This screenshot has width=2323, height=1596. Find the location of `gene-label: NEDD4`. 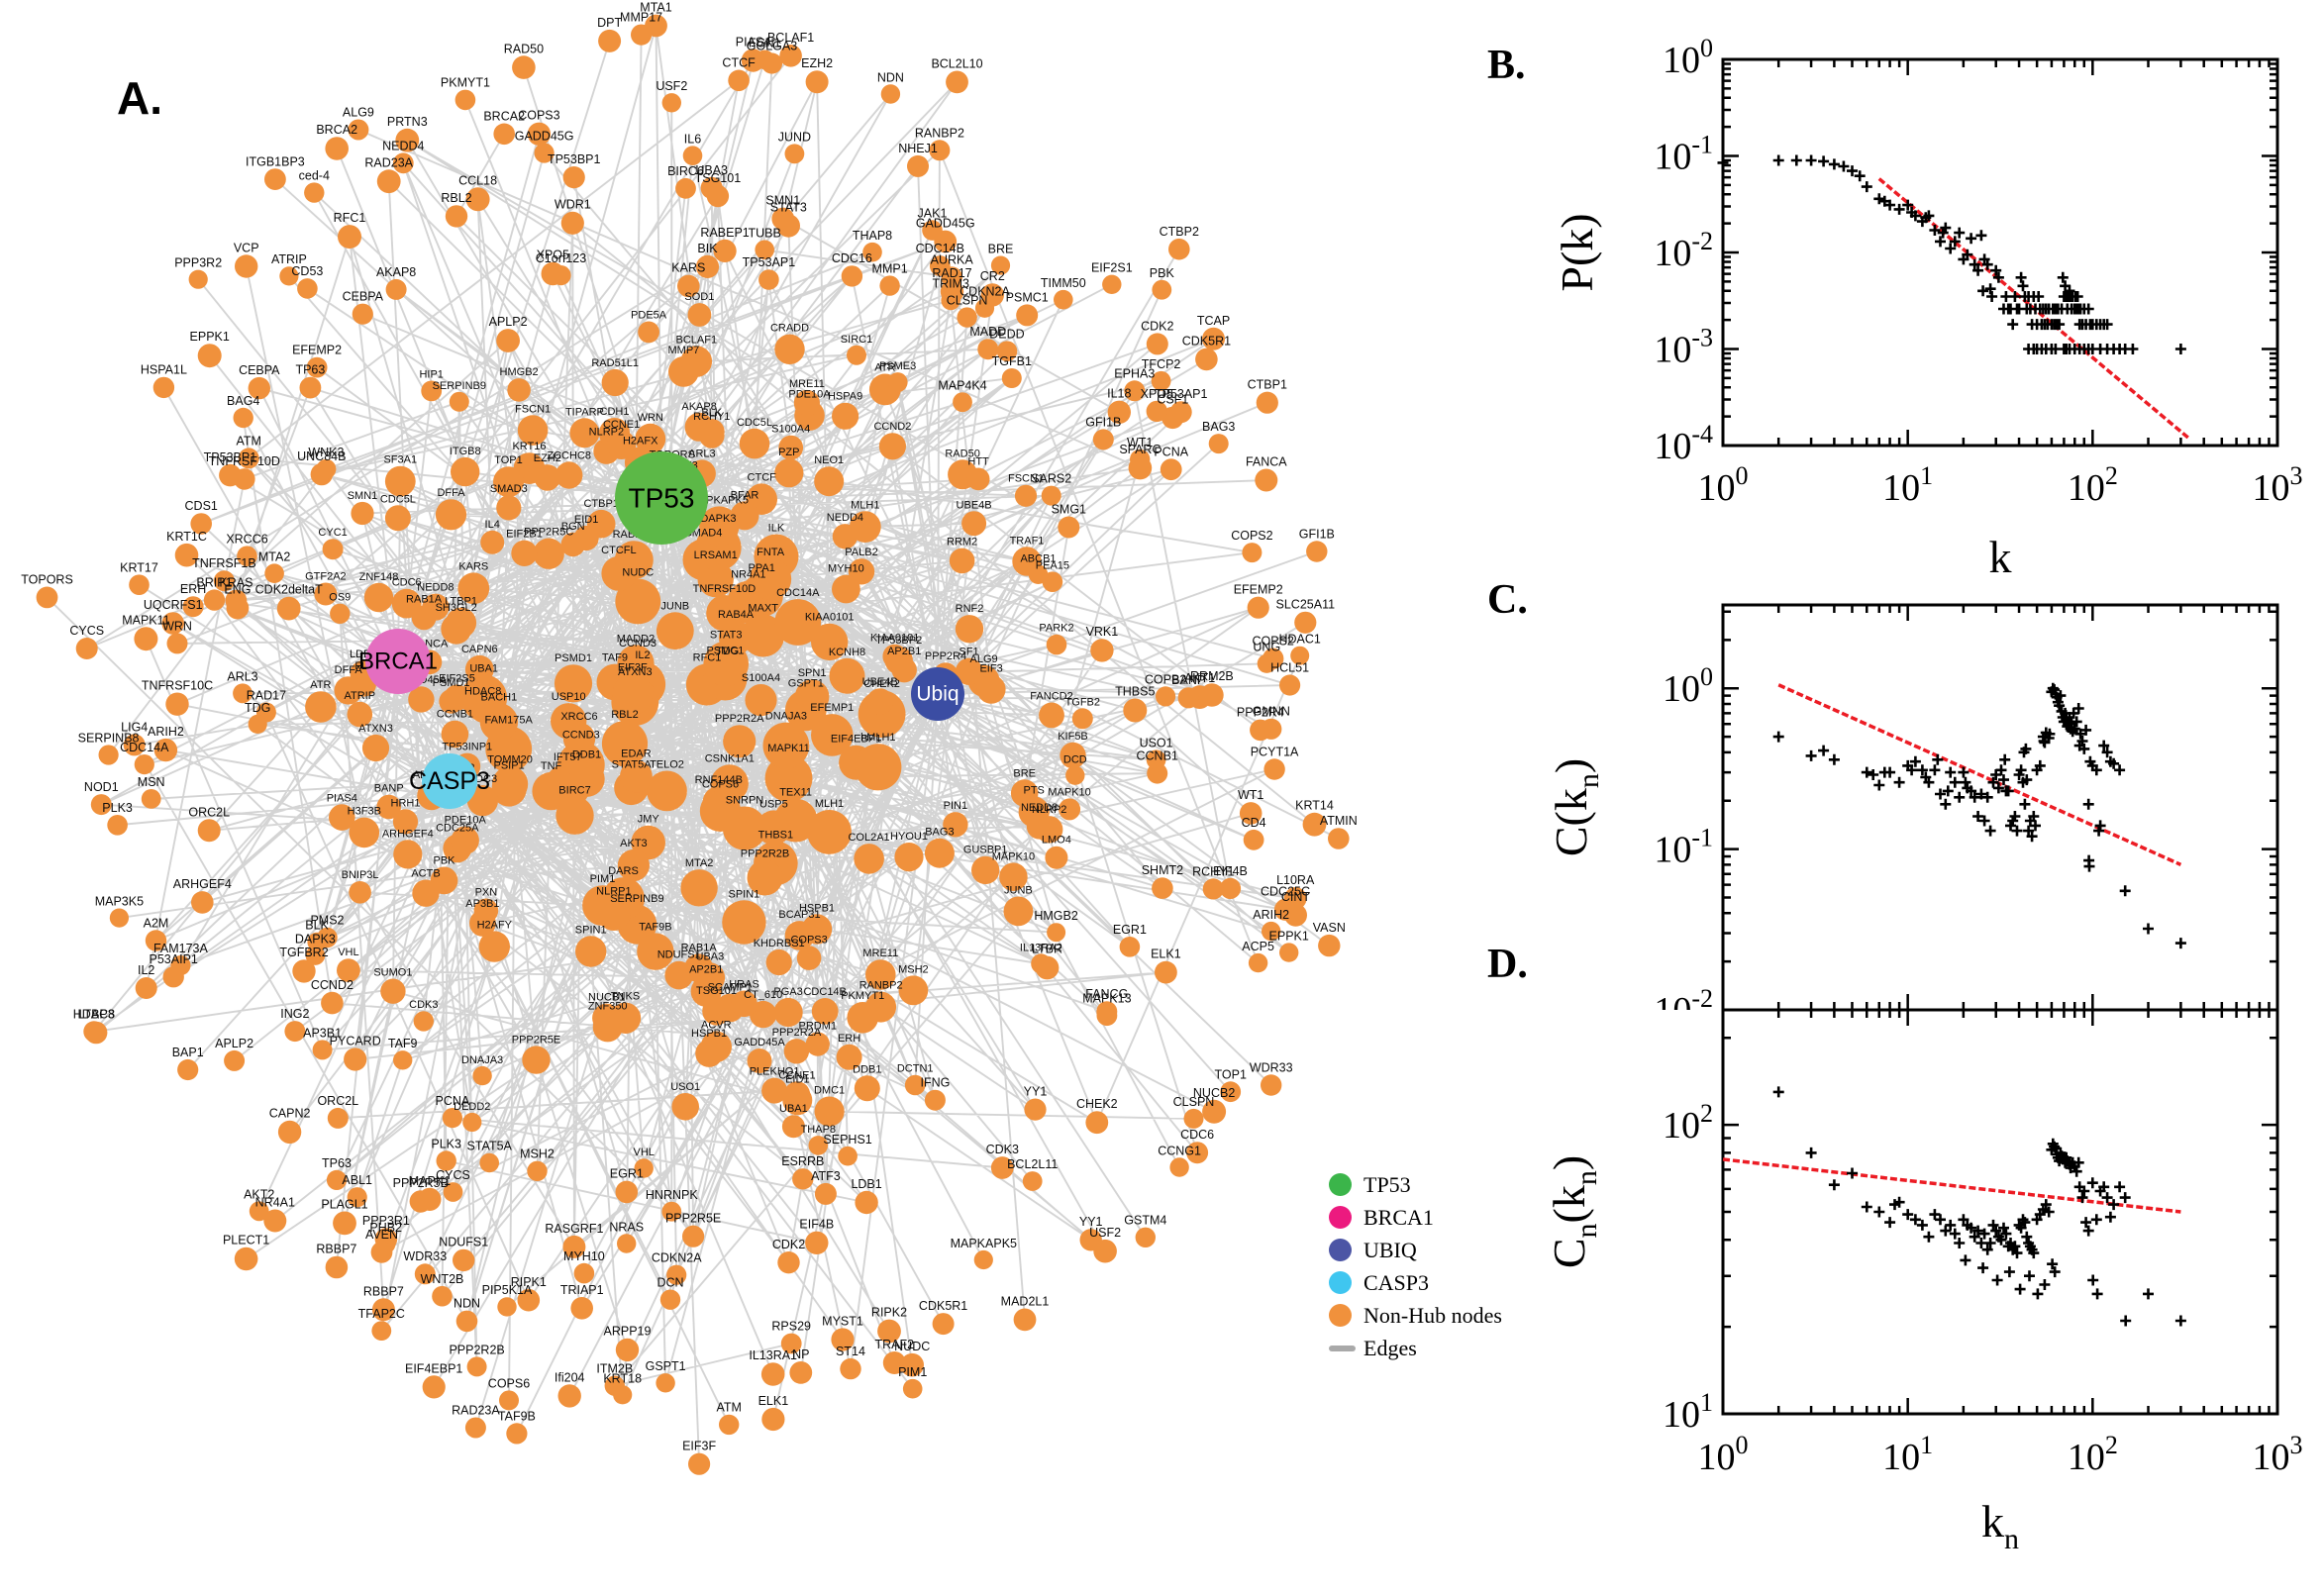

gene-label: NEDD4 is located at coordinates (845, 518).